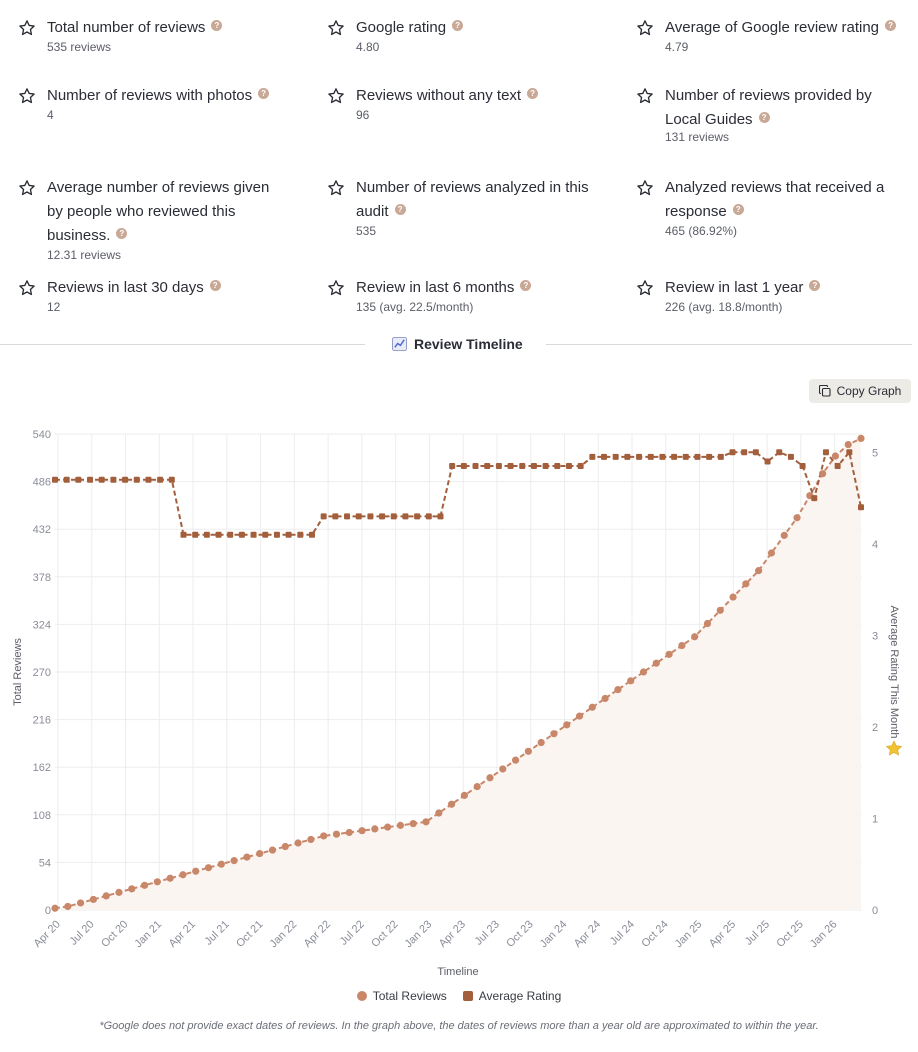  I want to click on x-tick-label: Apr 20, so click(47, 933).